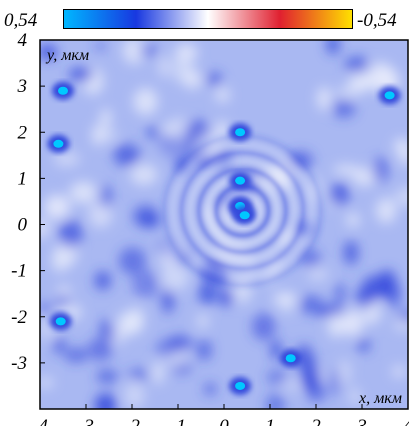 This screenshot has height=426, width=409. What do you see at coordinates (21, 20) in the screenshot?
I see `colorbar-left-label: 0,54` at bounding box center [21, 20].